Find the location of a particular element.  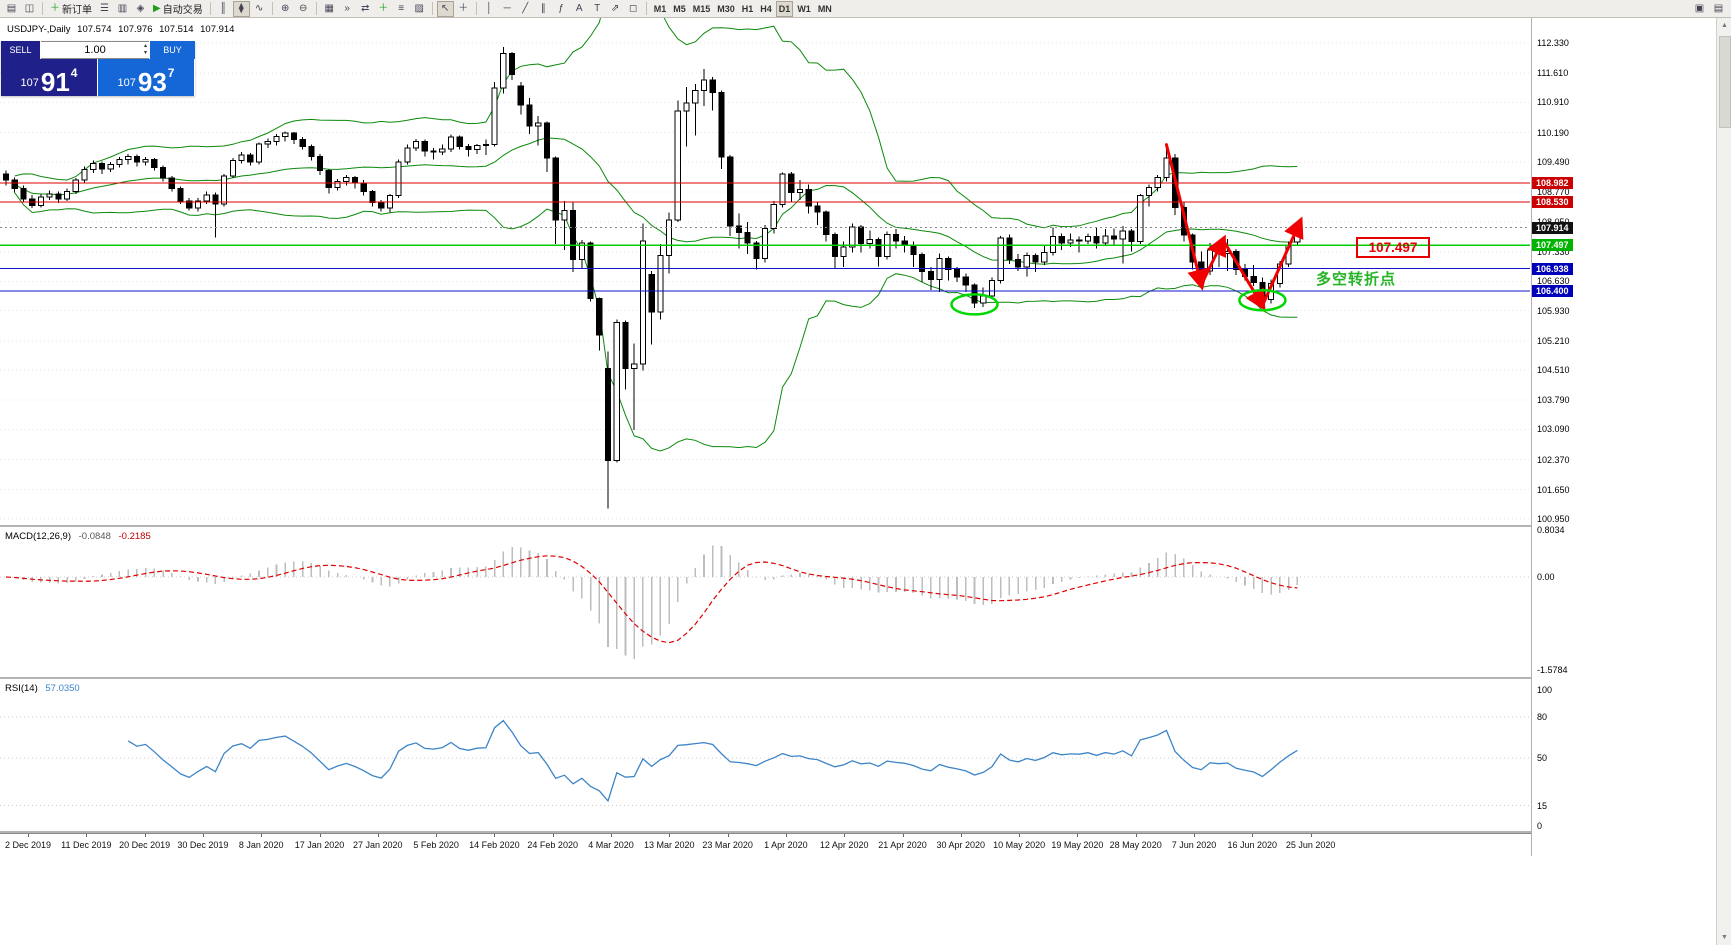

rsi-tick-label: 0 is located at coordinates (1540, 826).